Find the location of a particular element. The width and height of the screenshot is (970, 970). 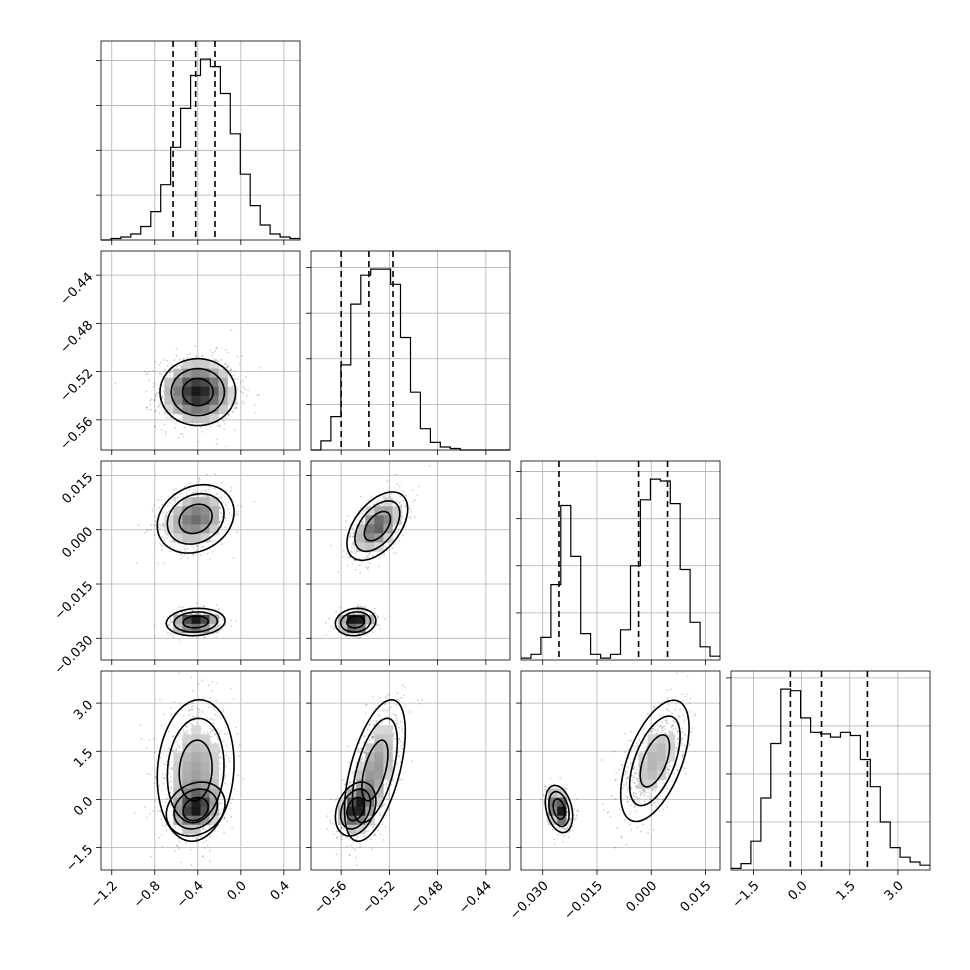

y-tick-label: −0.44 is located at coordinates (77, 289).